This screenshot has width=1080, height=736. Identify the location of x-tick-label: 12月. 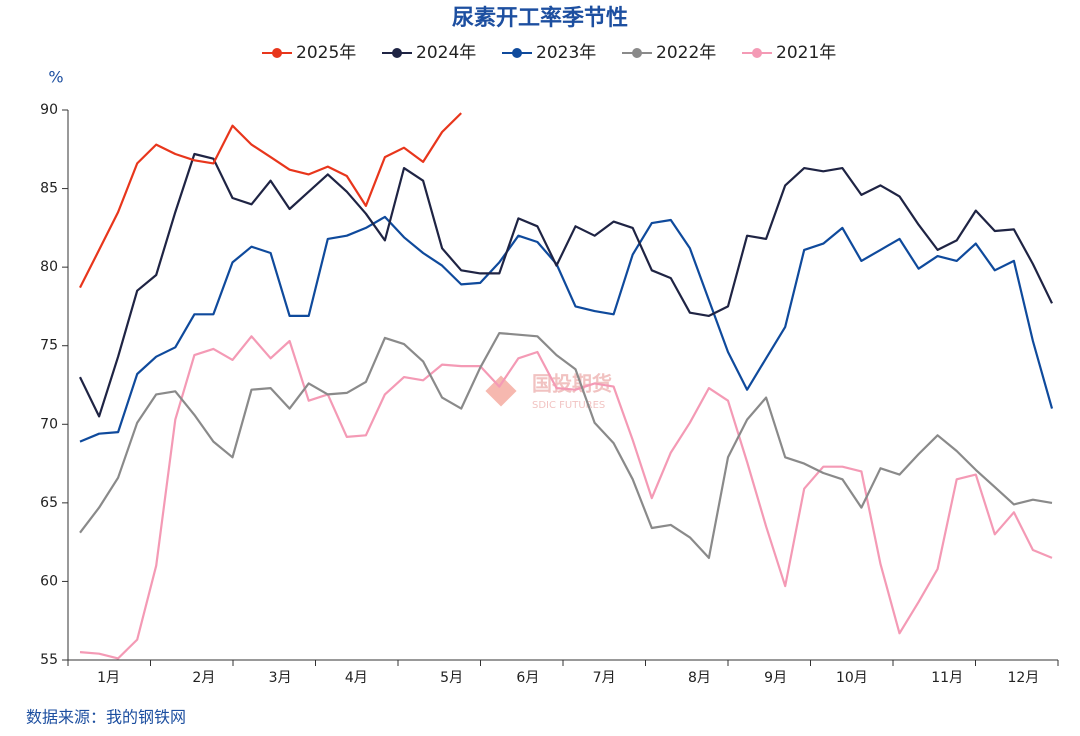
(1023, 678).